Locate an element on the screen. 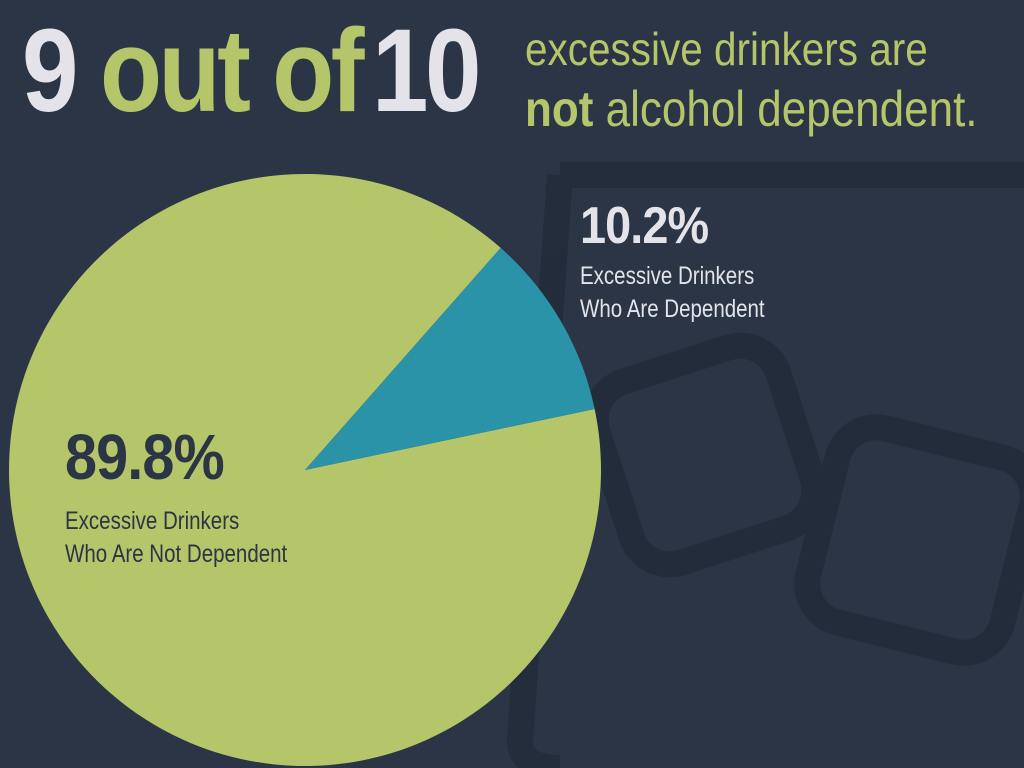  category-label: Excessive Drinkers Who Are Not Dependent is located at coordinates (176, 537).